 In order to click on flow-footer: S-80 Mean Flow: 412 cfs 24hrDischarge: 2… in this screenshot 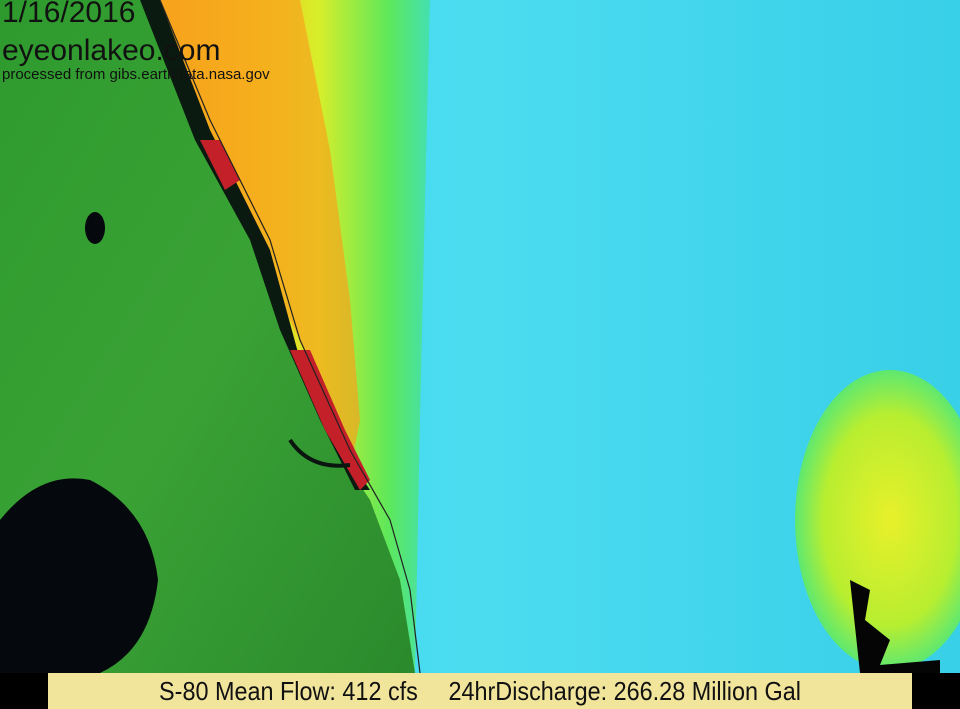, I will do `click(480, 691)`.